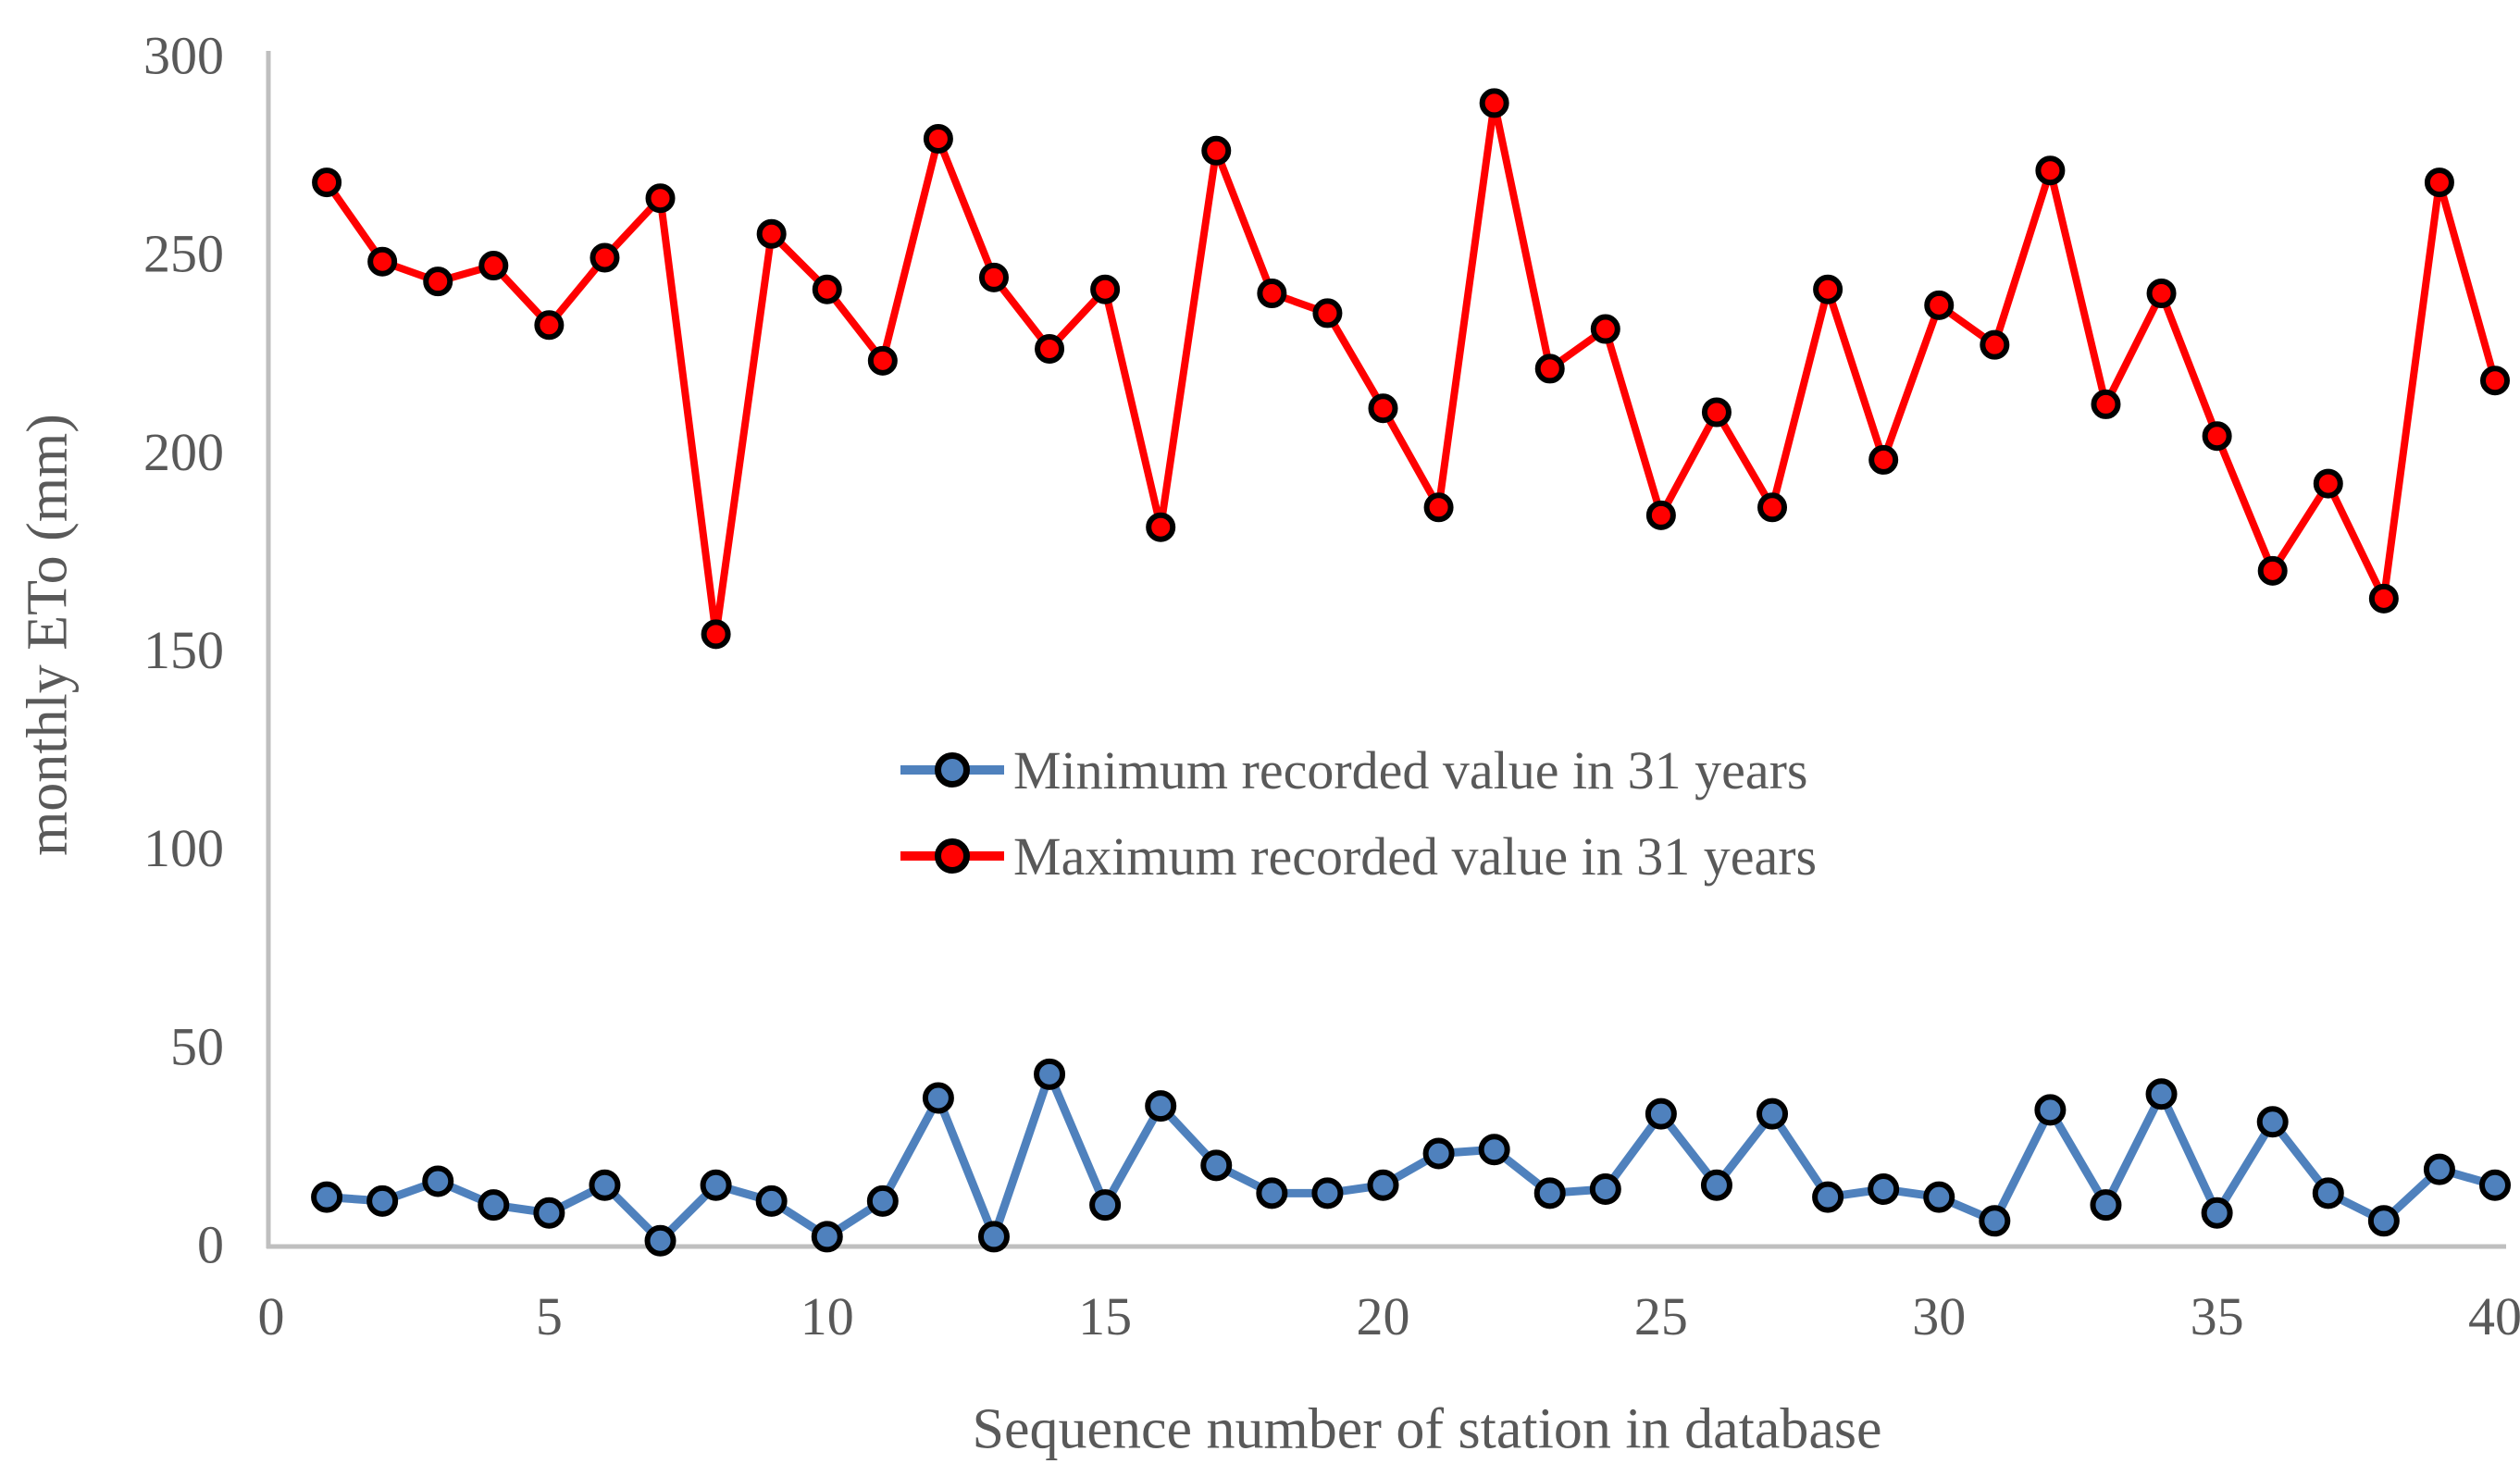 This screenshot has width=2520, height=1476. I want to click on x-tick-label: 30, so click(1939, 1316).